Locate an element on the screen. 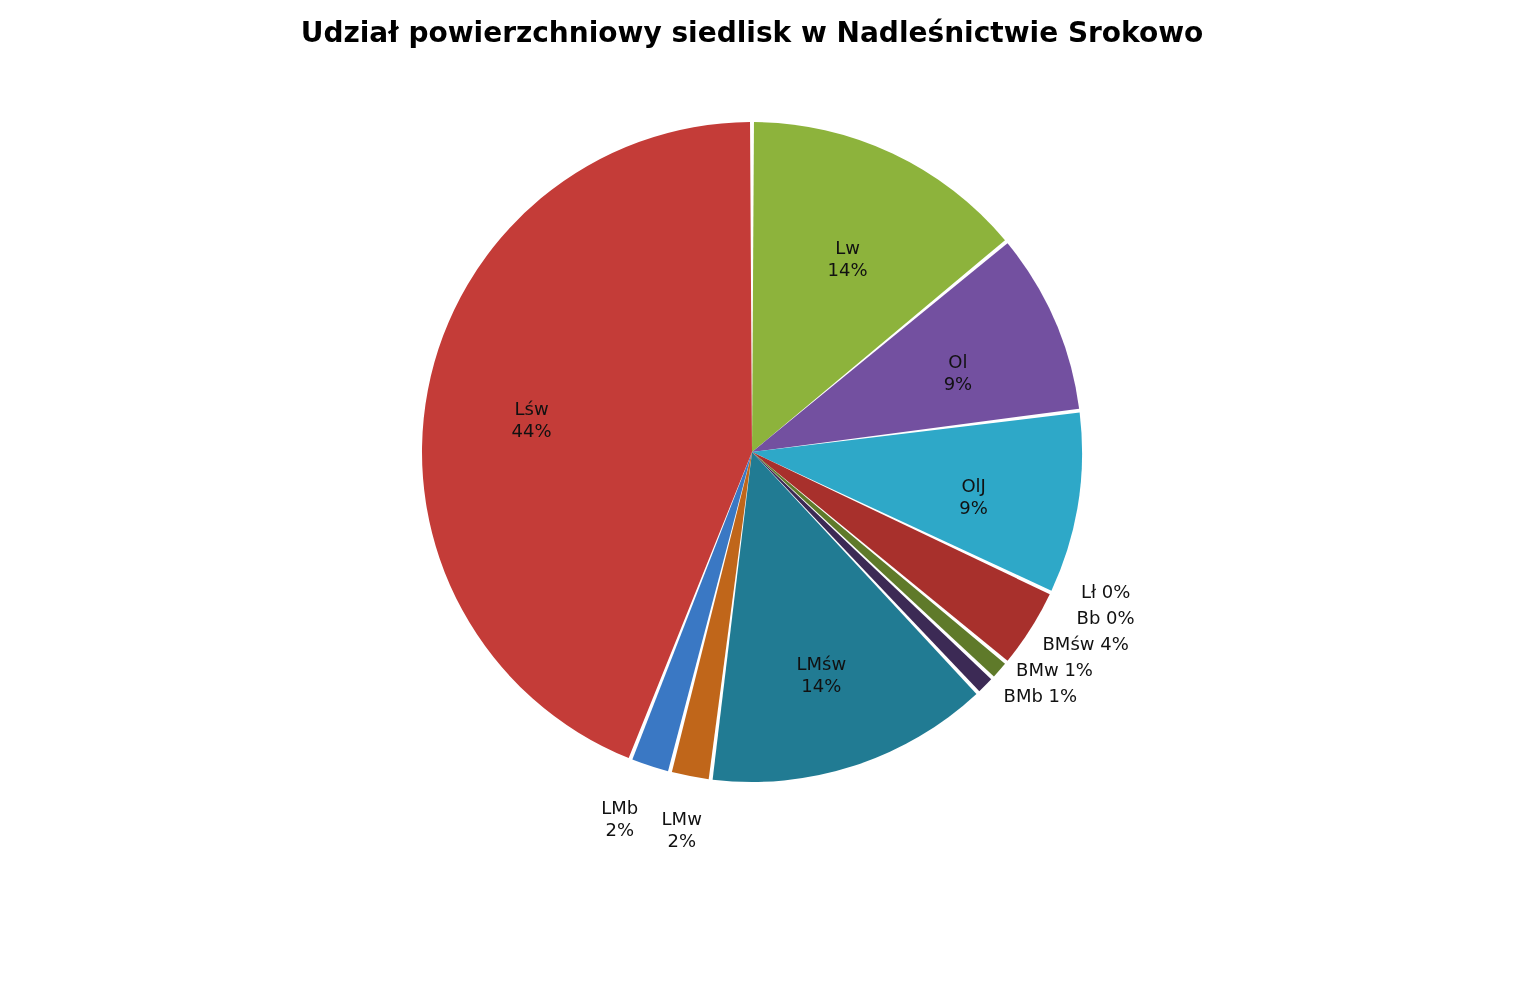  slice-label: BMśw 4% is located at coordinates (1085, 643).